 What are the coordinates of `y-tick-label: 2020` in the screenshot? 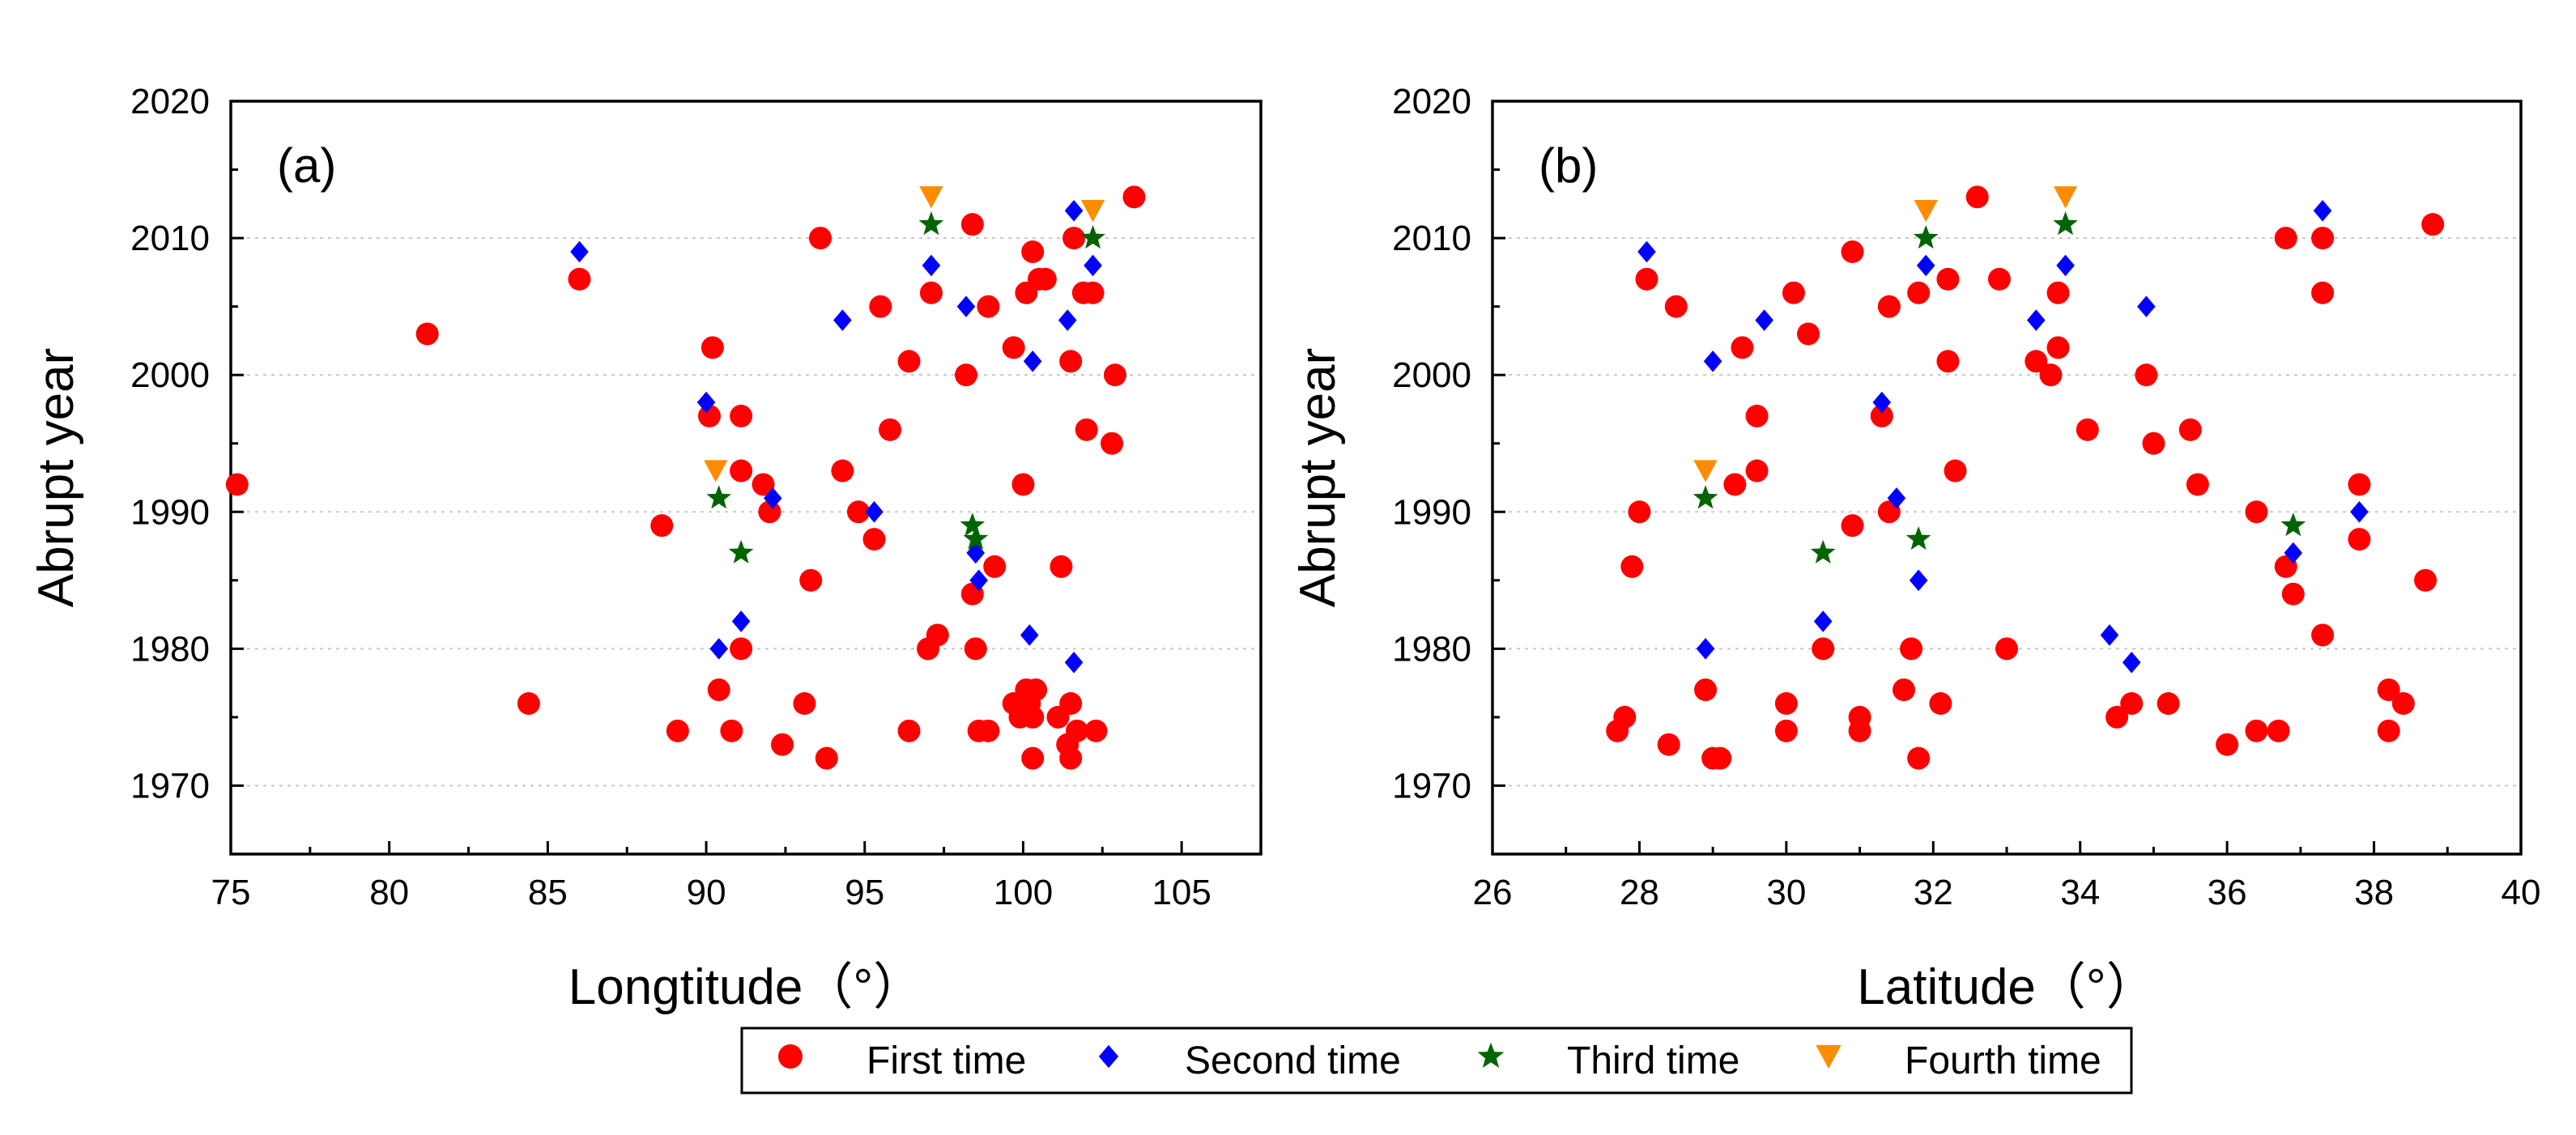 It's located at (1431, 101).